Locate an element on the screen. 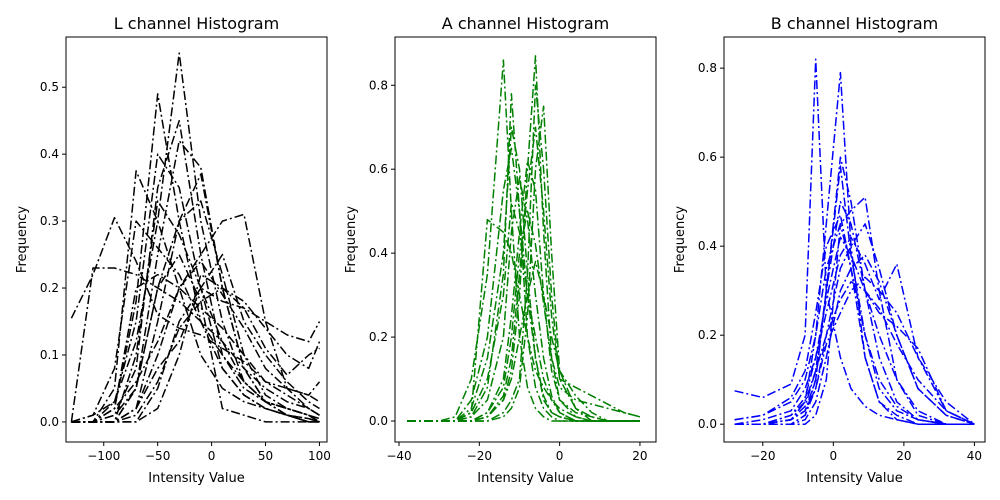  l-channel-xtick-label: 0 is located at coordinates (212, 456).